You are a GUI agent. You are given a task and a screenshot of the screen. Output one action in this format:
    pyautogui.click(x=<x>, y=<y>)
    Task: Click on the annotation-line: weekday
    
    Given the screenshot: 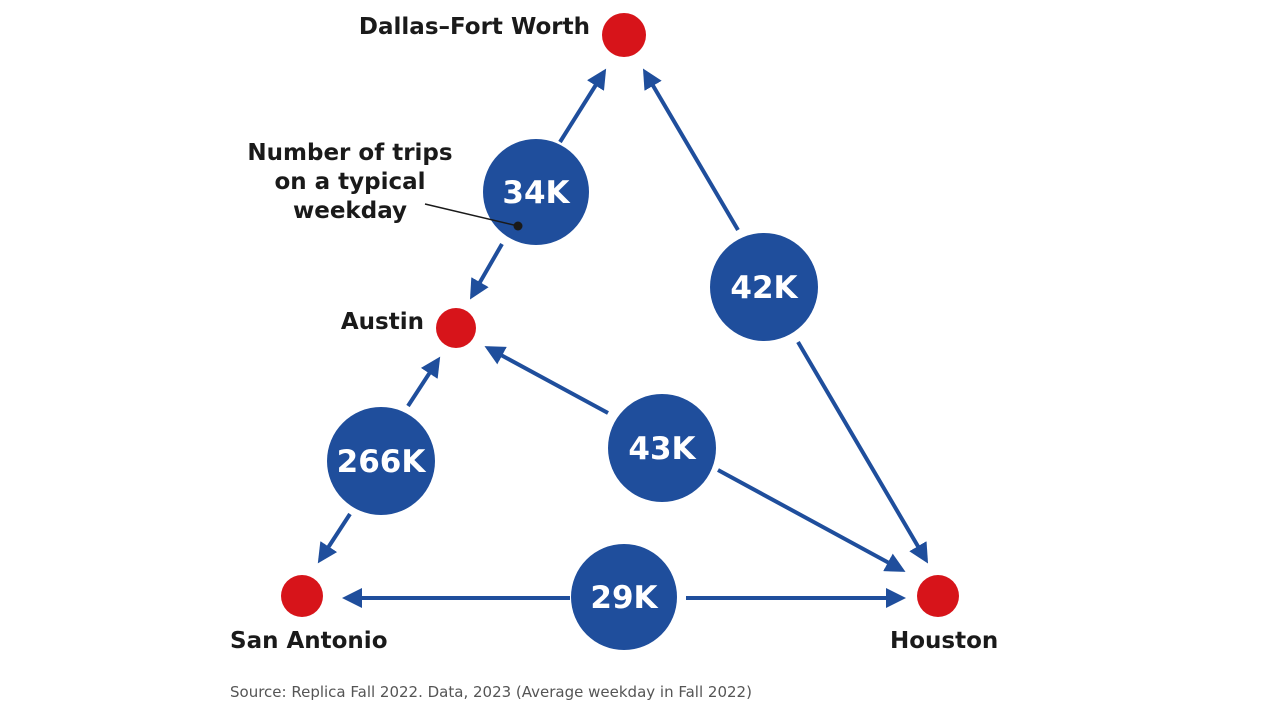 What is the action you would take?
    pyautogui.click(x=350, y=211)
    